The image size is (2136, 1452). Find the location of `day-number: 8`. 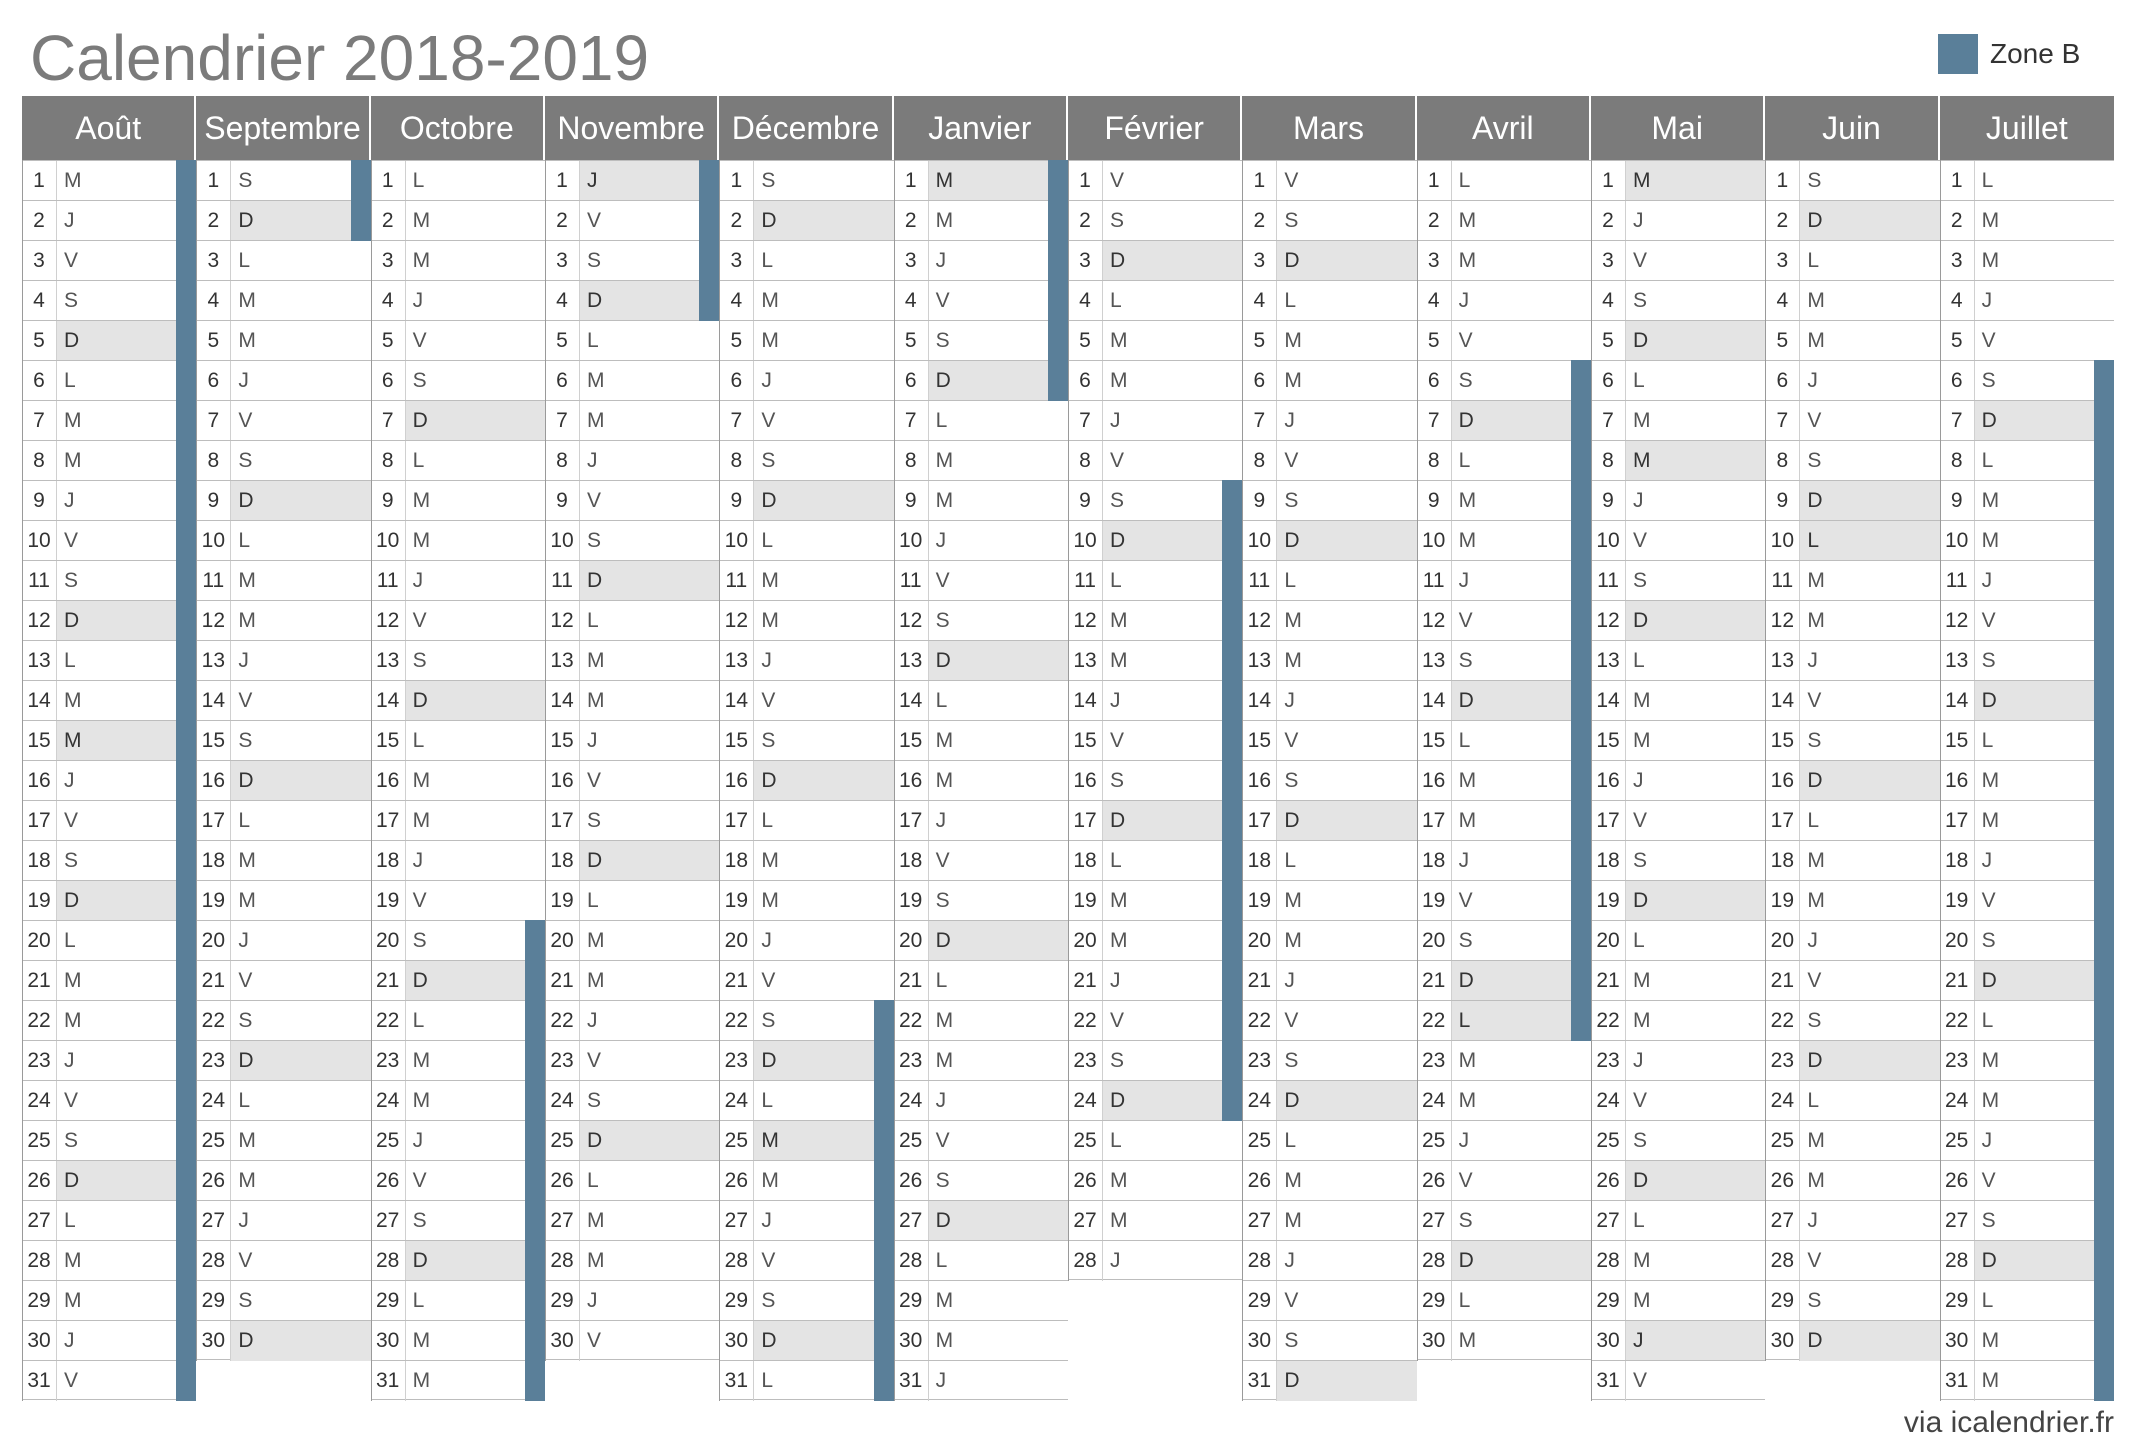

day-number: 8 is located at coordinates (213, 460).